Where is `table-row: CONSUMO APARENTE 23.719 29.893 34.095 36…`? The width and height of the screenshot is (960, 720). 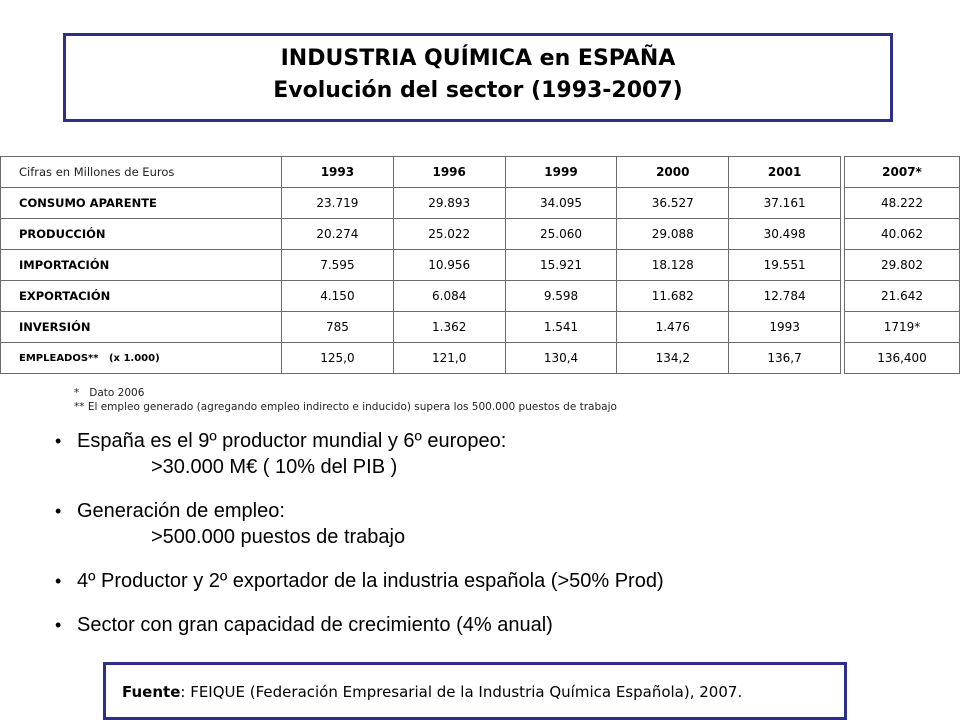
table-row: CONSUMO APARENTE 23.719 29.893 34.095 36… is located at coordinates (420, 203).